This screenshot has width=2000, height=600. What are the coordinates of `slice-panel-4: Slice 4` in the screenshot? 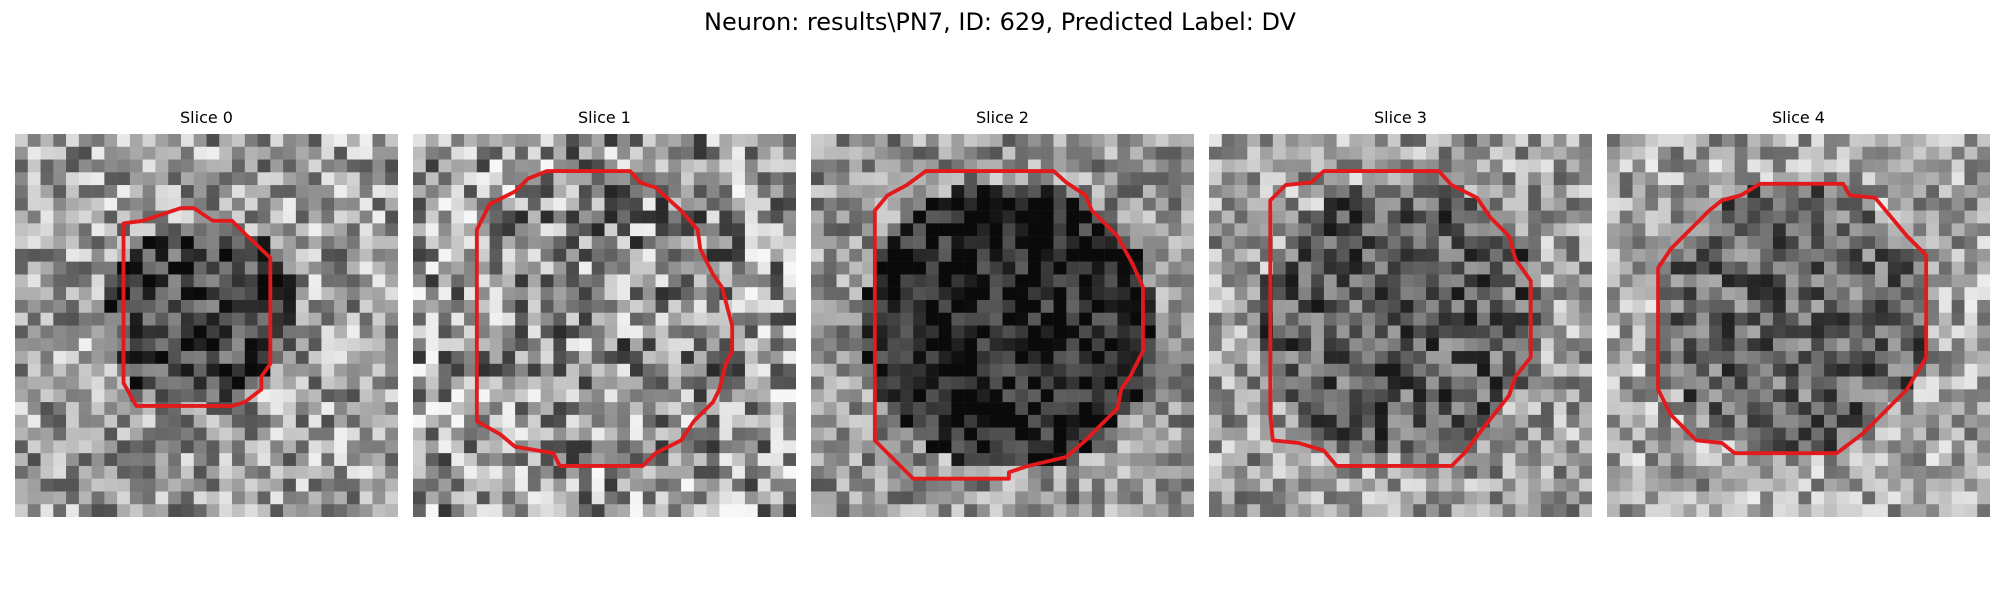 It's located at (1798, 314).